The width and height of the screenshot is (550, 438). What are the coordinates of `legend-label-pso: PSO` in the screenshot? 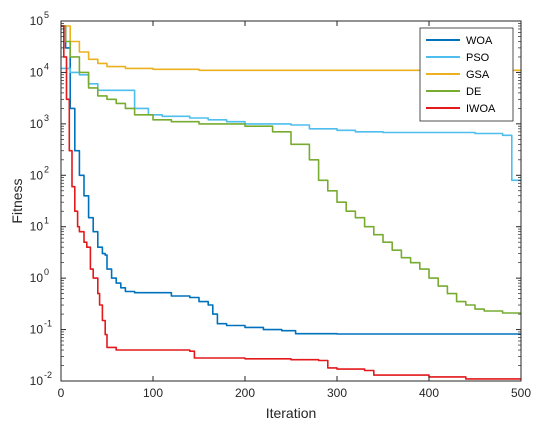 It's located at (478, 58).